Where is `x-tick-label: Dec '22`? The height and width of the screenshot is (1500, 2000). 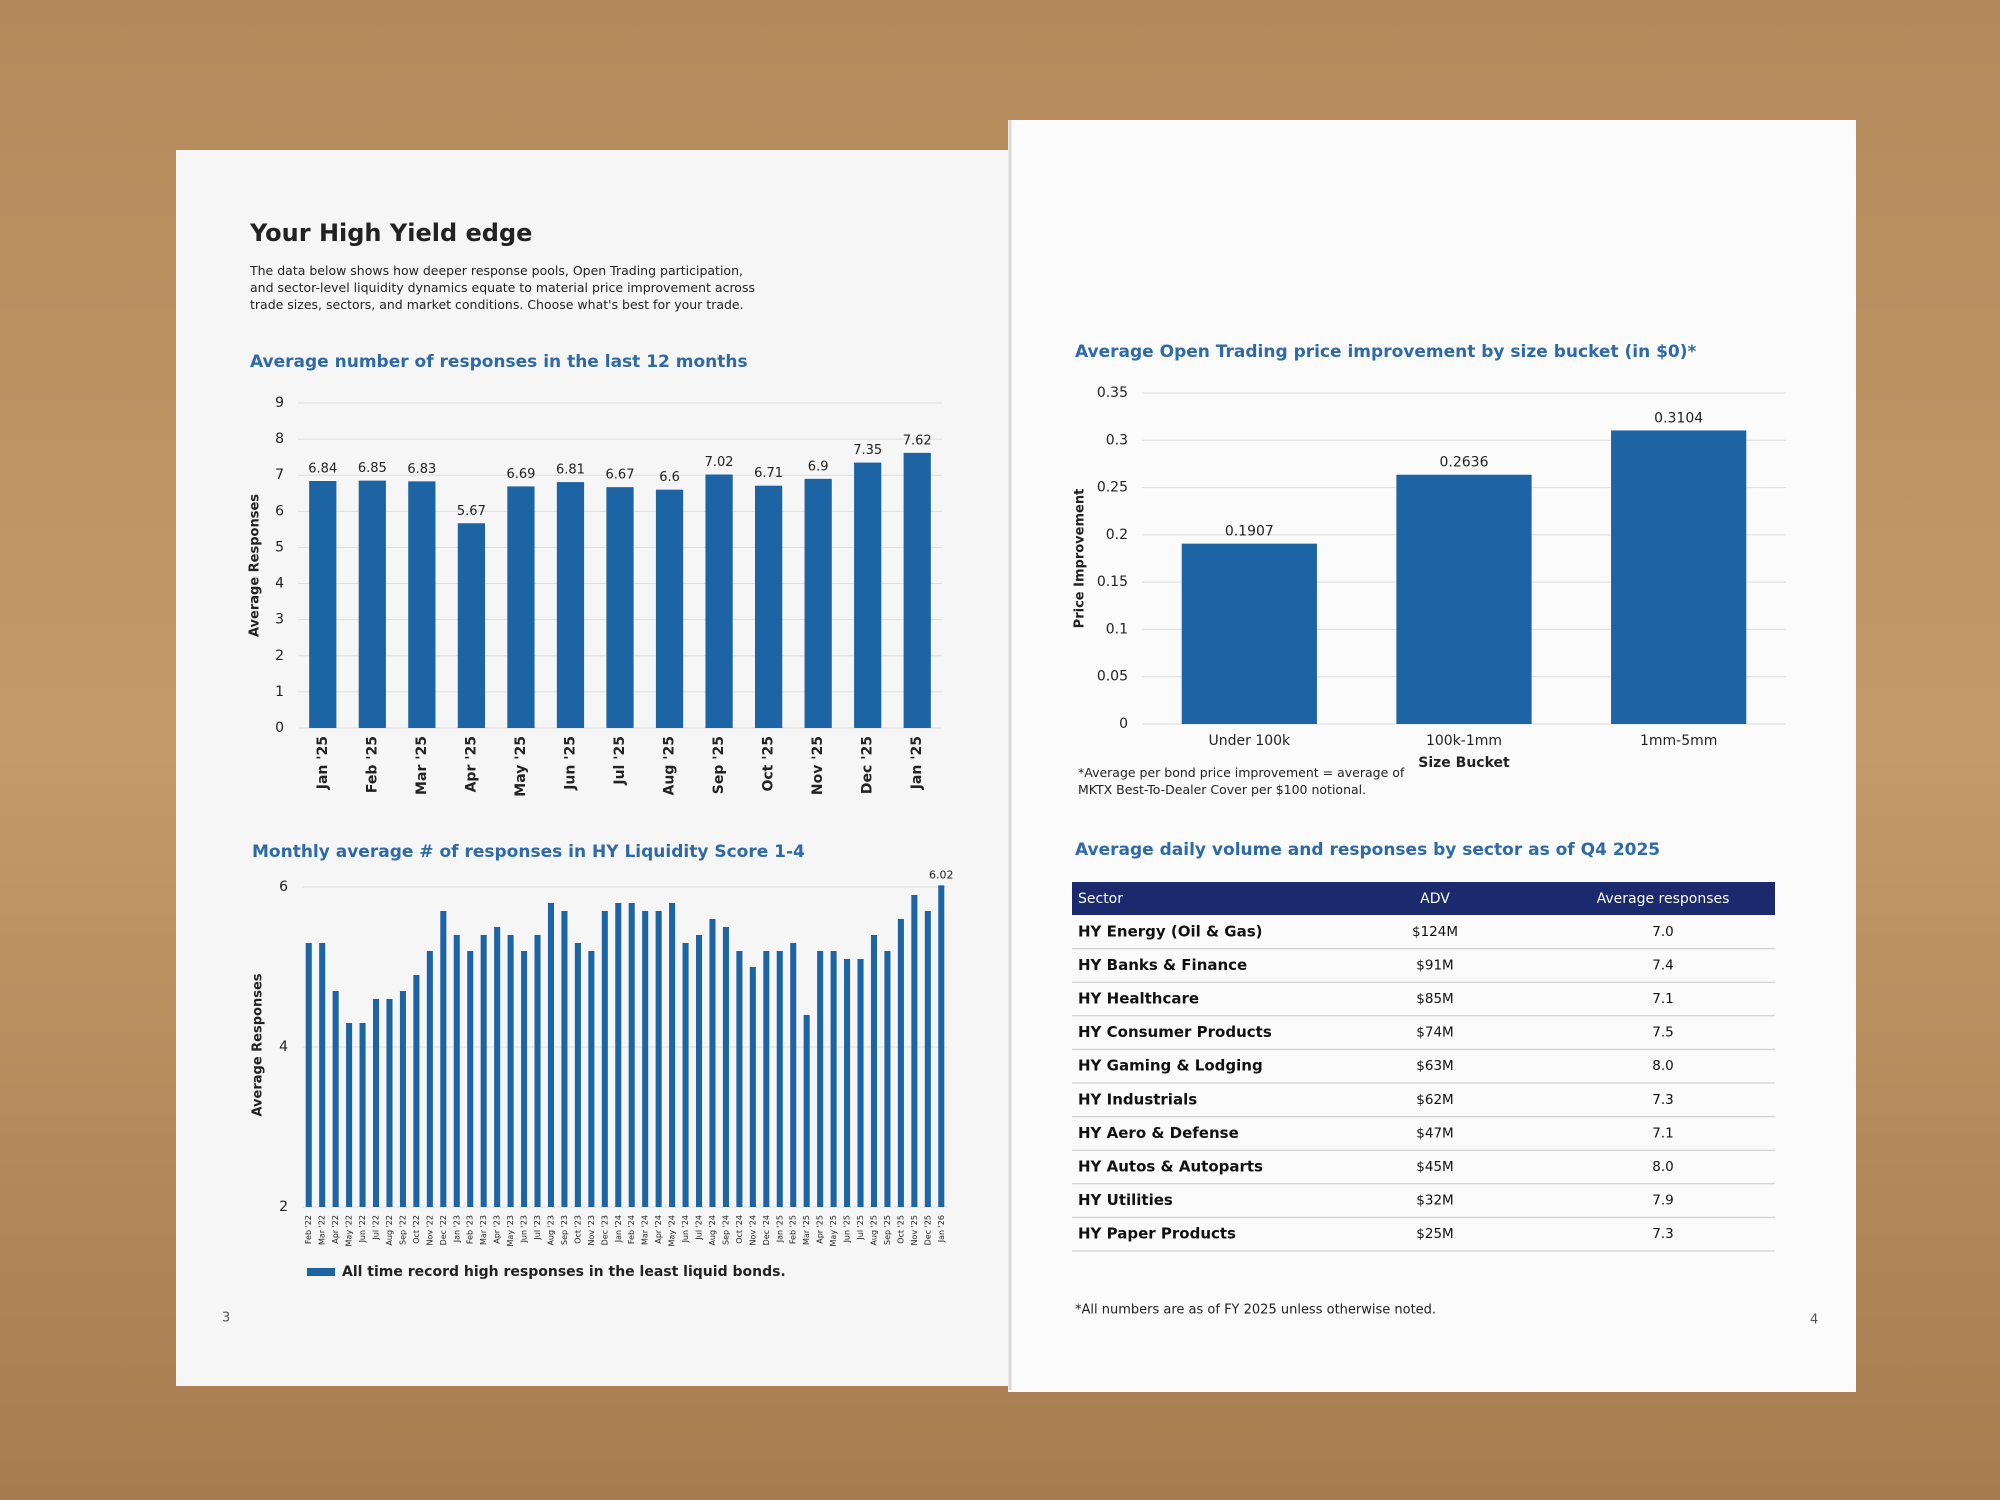 x-tick-label: Dec '22 is located at coordinates (443, 1230).